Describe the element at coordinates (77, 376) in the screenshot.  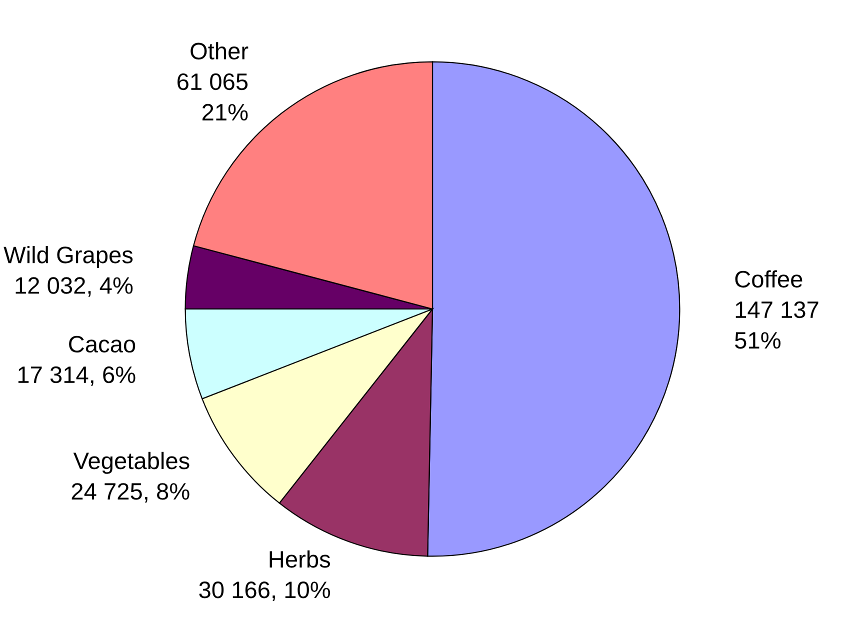
I see `data-label: 17 314, 6%` at that location.